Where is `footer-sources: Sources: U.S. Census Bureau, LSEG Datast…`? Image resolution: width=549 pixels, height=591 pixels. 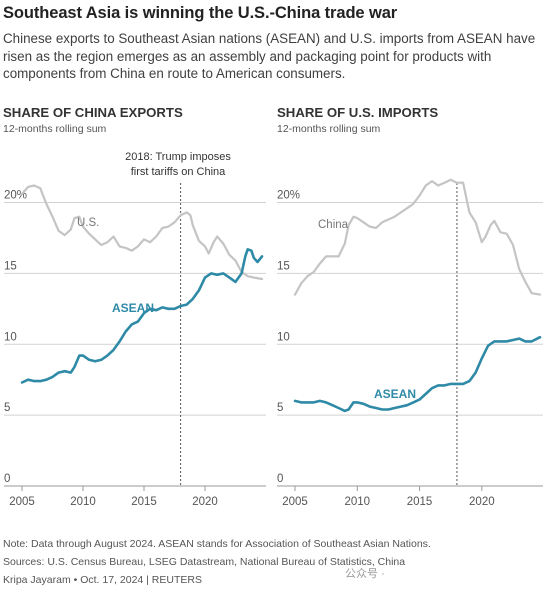
footer-sources: Sources: U.S. Census Bureau, LSEG Datast… is located at coordinates (204, 562).